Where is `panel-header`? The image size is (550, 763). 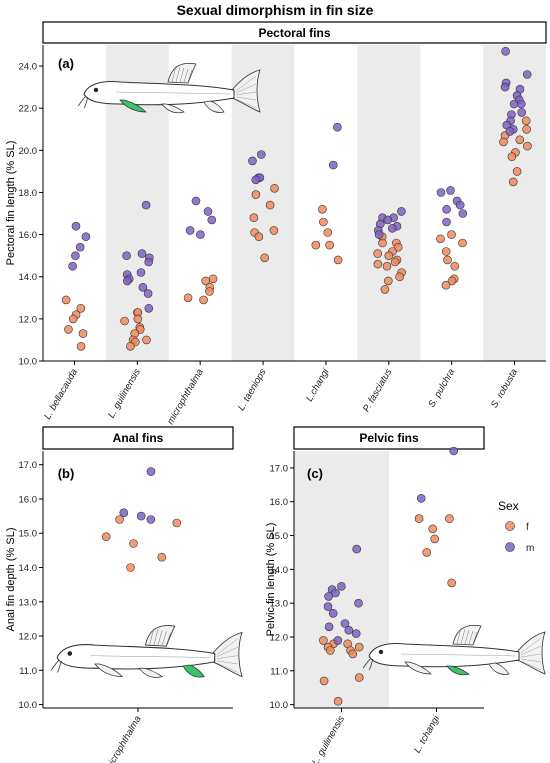
panel-header is located at coordinates (294, 32).